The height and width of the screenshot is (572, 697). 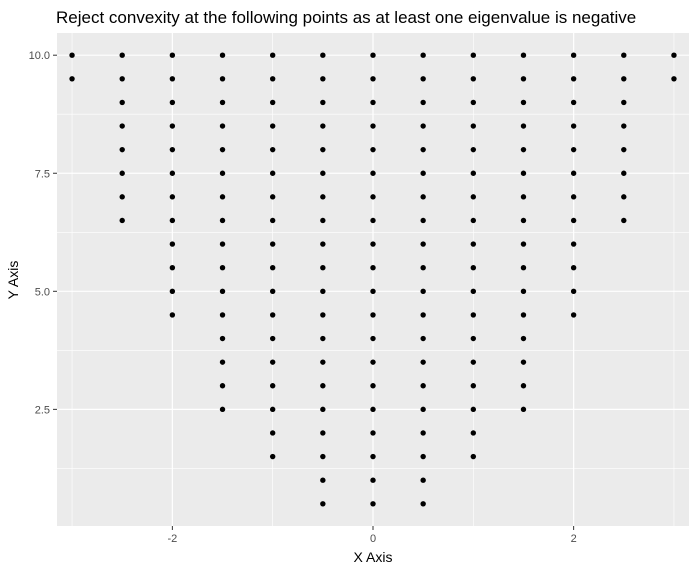 I want to click on x-tick-label: 2, so click(x=574, y=539).